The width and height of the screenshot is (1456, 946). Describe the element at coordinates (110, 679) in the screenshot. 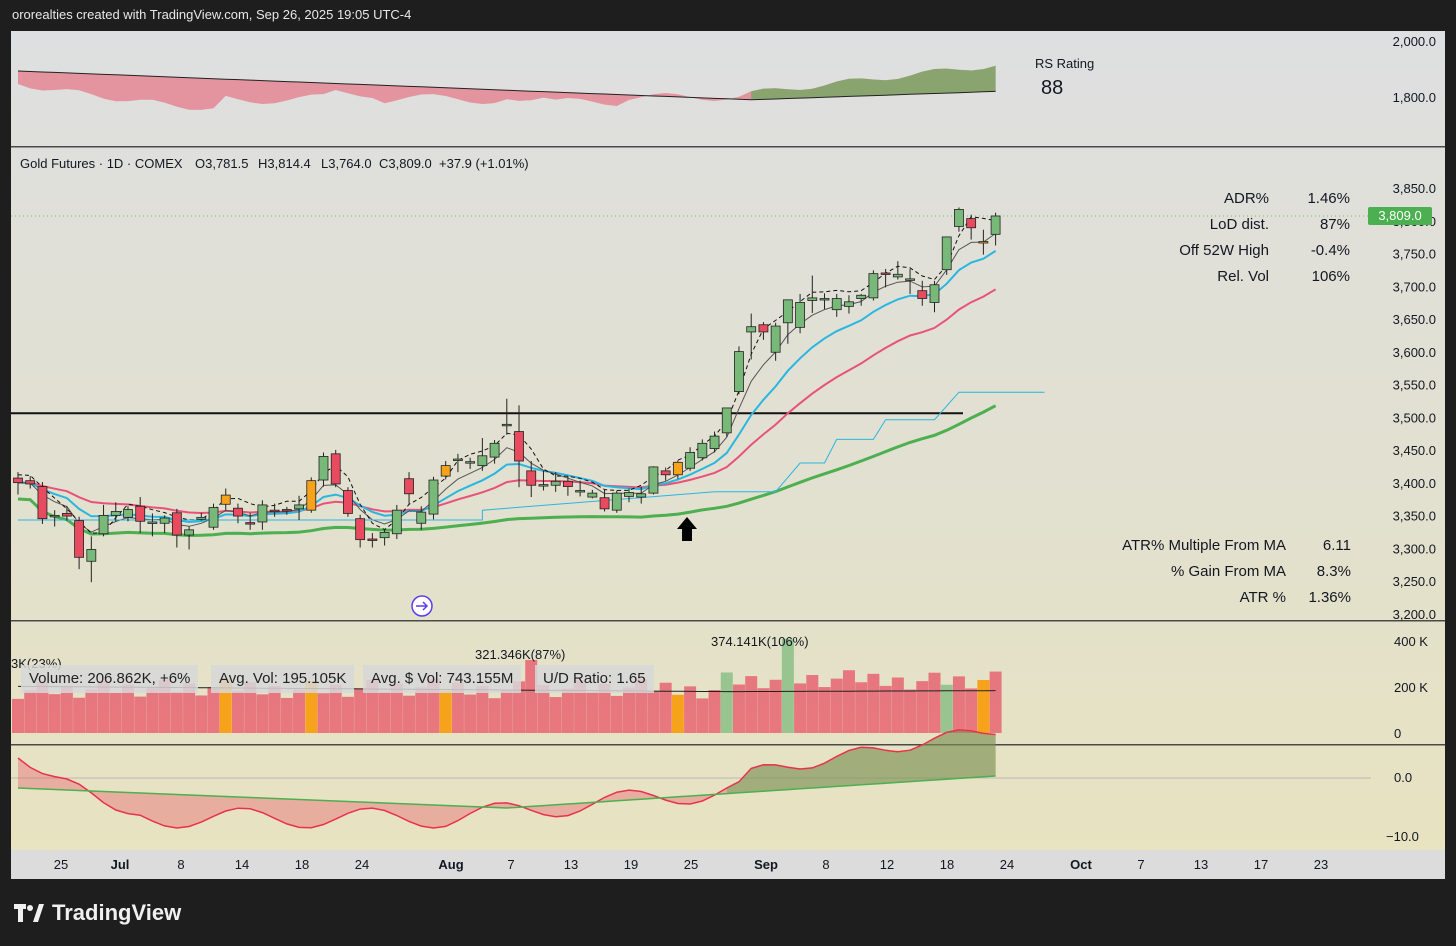

I see `volume-info-box: Volume: 206.862K, +6%` at that location.